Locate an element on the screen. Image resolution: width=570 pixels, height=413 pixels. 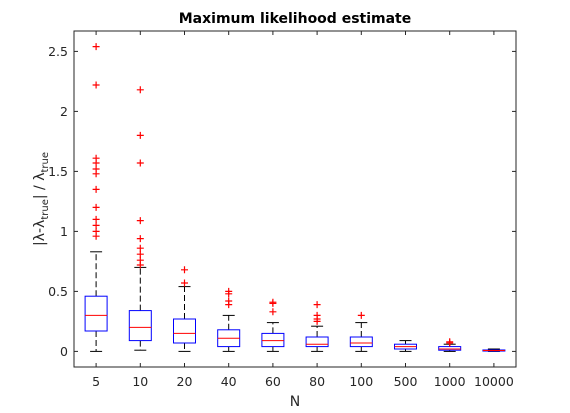
x-axis-label: N is located at coordinates (295, 402).